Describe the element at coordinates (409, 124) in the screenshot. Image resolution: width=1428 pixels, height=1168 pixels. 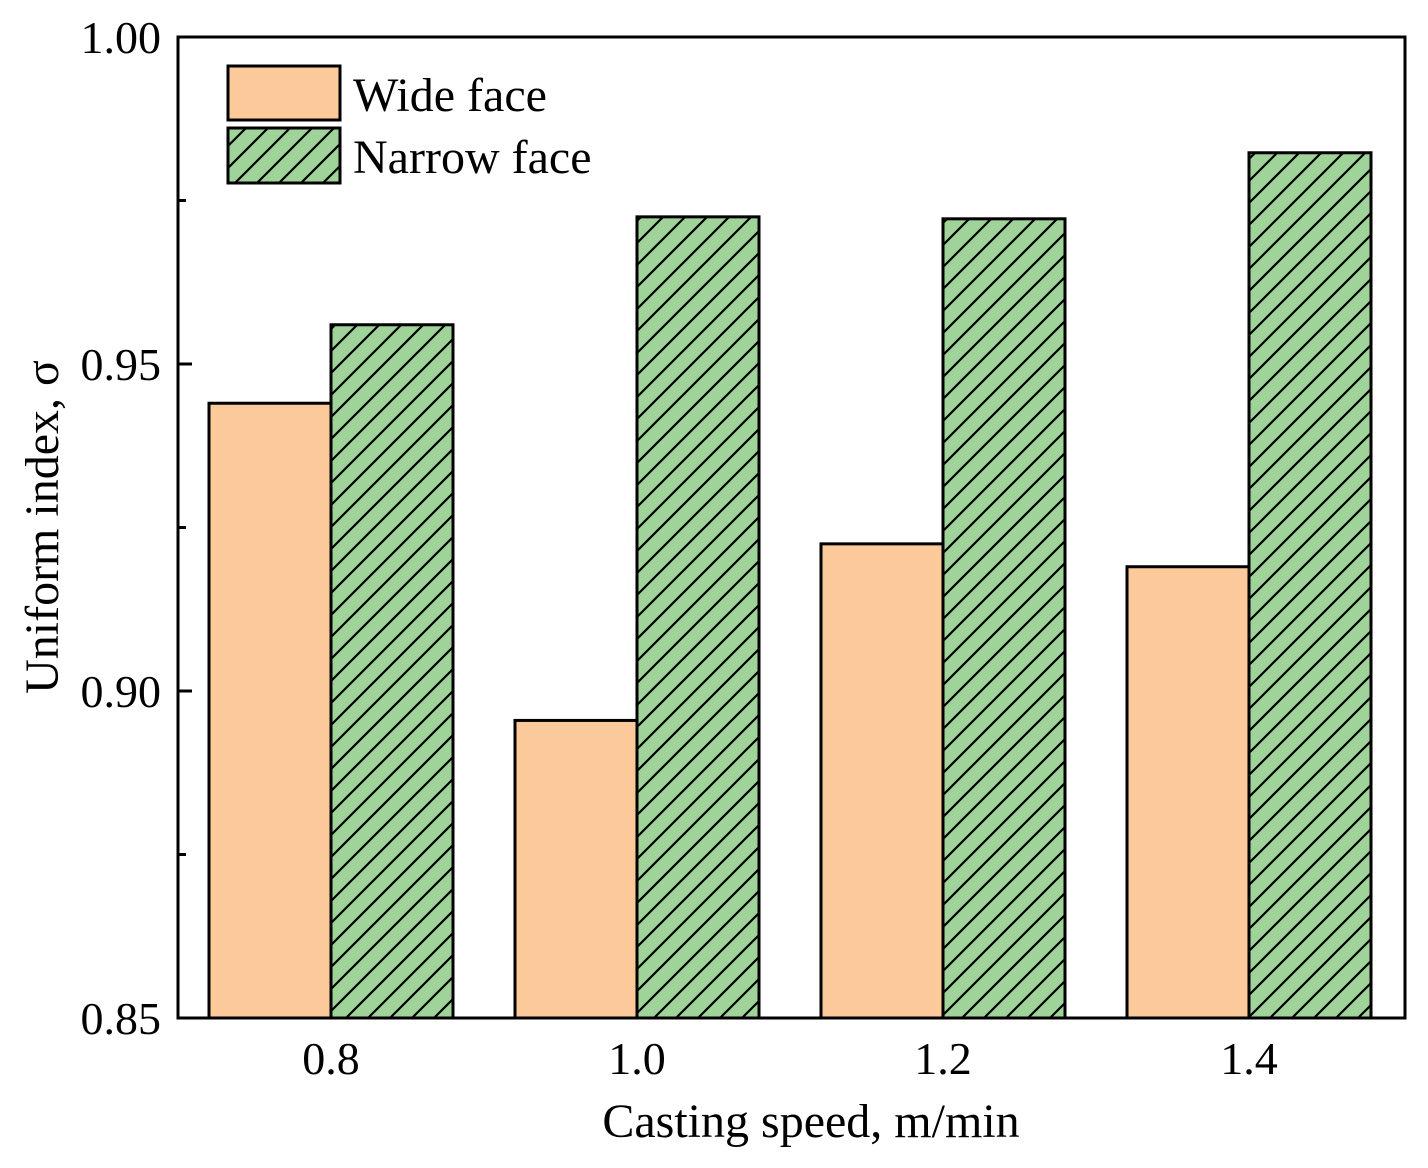
I see `legend: Wide face Narrow face` at that location.